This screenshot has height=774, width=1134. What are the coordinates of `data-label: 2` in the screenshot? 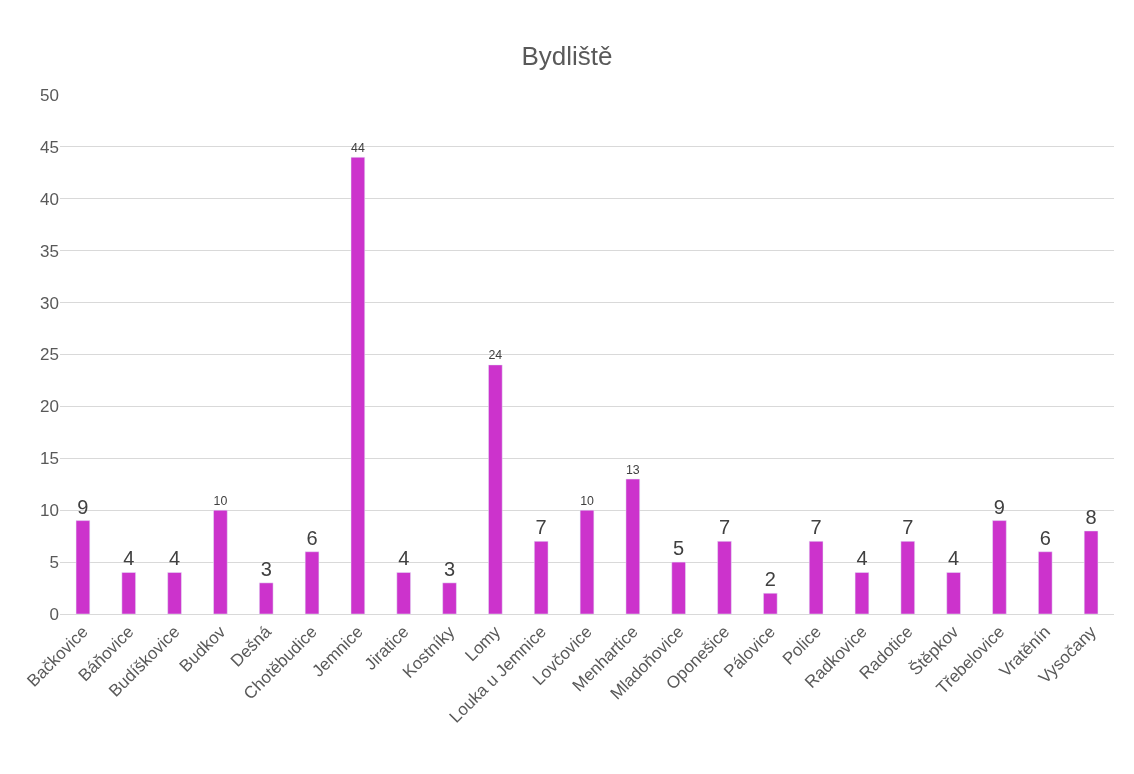 It's located at (770, 579).